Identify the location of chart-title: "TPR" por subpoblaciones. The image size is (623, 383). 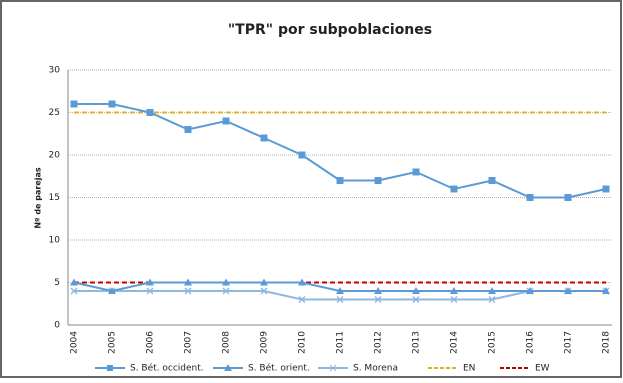
(330, 30).